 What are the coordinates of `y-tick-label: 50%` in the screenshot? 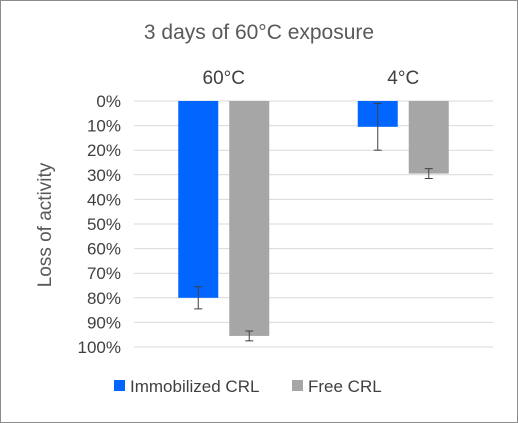 It's located at (104, 224).